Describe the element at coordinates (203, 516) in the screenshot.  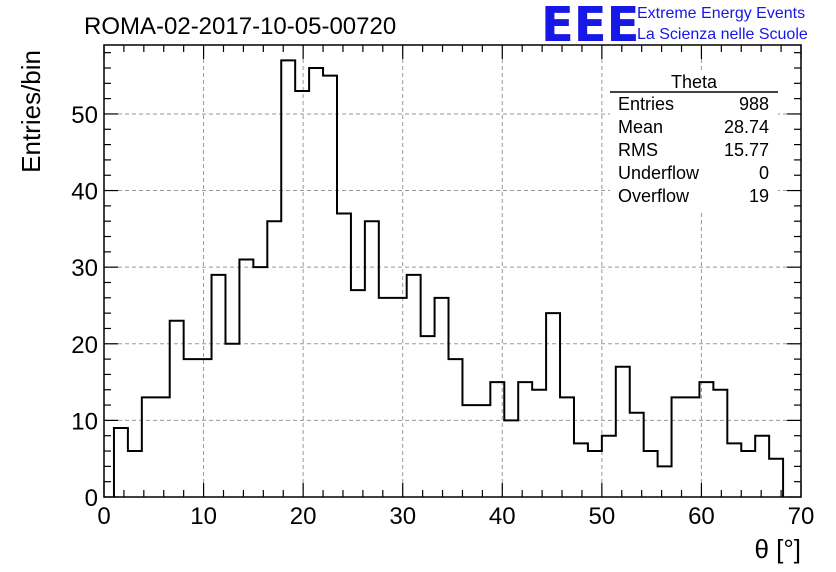
I see `x-tick-label: 10` at that location.